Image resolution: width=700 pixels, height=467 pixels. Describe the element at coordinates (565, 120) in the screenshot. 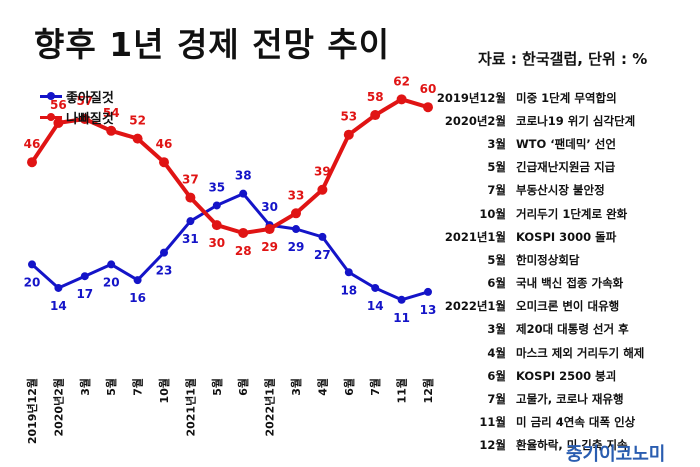

I see `event-row: 2020년2월 코로나19 위기 심각단계` at that location.